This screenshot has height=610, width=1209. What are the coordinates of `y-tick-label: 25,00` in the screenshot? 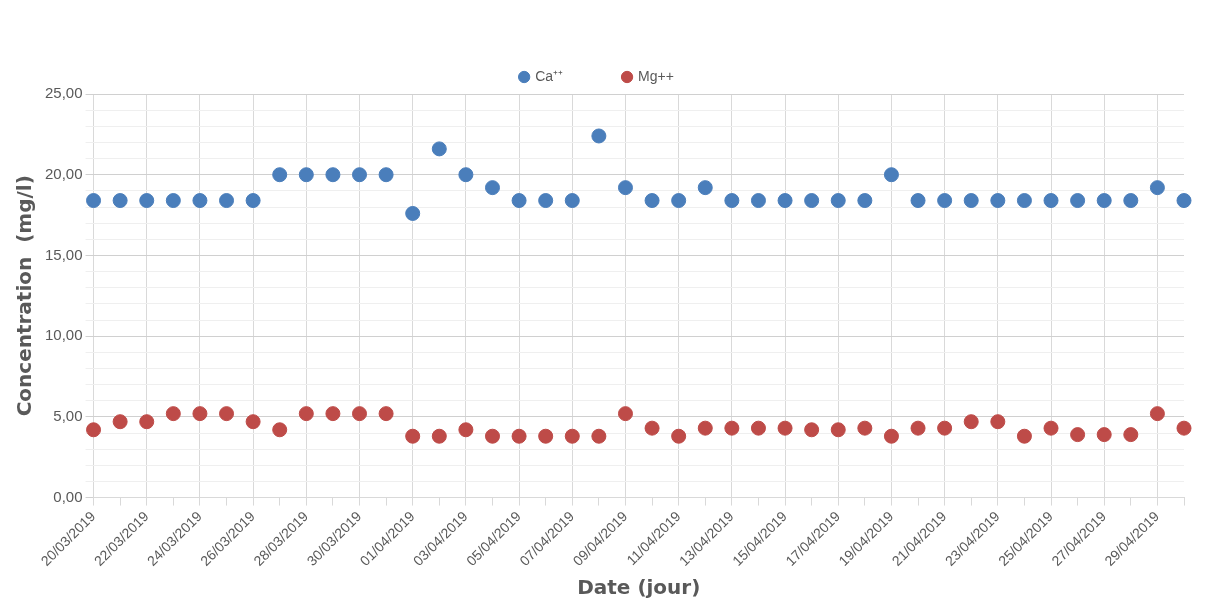 It's located at (63, 93).